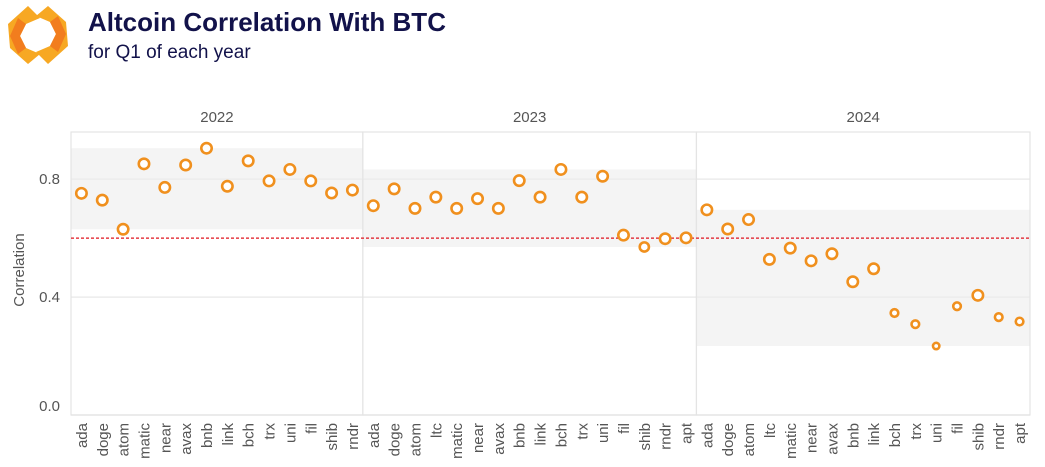 The height and width of the screenshot is (467, 1045). Describe the element at coordinates (623, 235) in the screenshot. I see `data-point-2023-fil` at that location.